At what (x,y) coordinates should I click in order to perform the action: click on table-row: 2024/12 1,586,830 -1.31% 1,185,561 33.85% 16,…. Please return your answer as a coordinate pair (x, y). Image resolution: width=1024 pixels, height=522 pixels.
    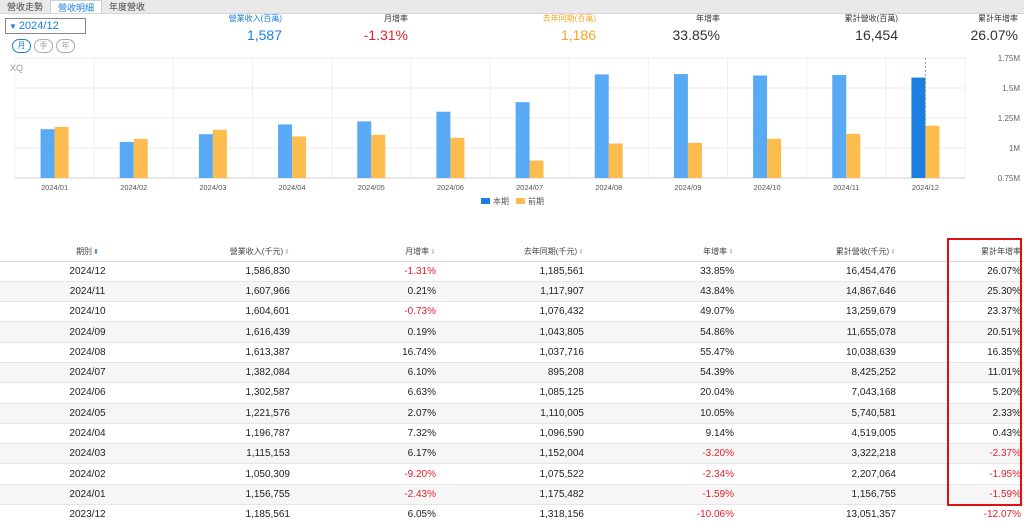
    Looking at the image, I should click on (512, 271).